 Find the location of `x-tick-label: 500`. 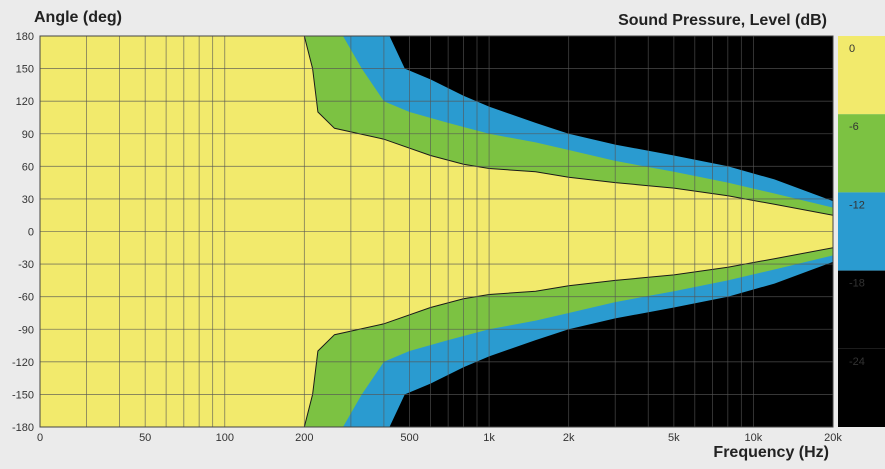

x-tick-label: 500 is located at coordinates (409, 438).